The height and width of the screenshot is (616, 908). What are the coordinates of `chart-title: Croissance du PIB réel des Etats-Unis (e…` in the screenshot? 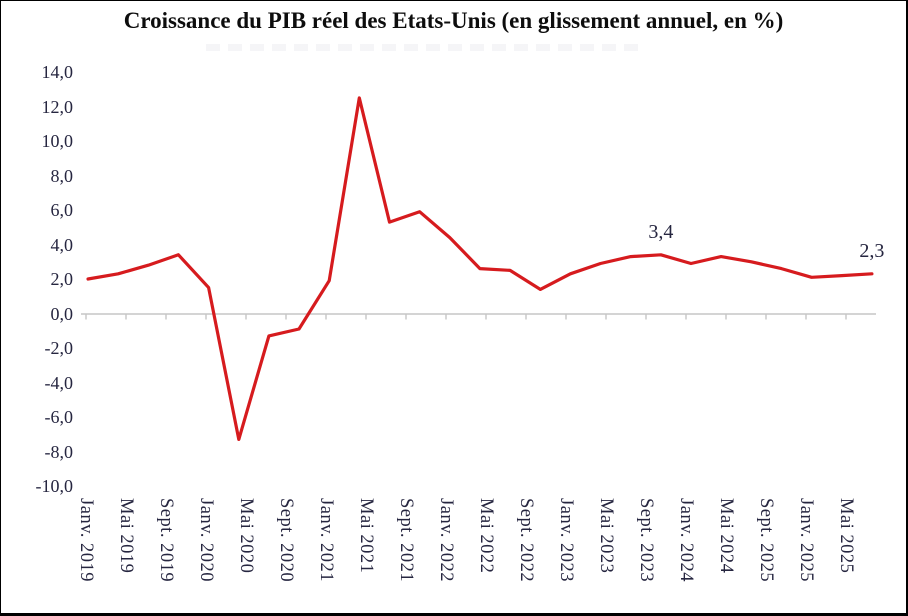 It's located at (453, 20).